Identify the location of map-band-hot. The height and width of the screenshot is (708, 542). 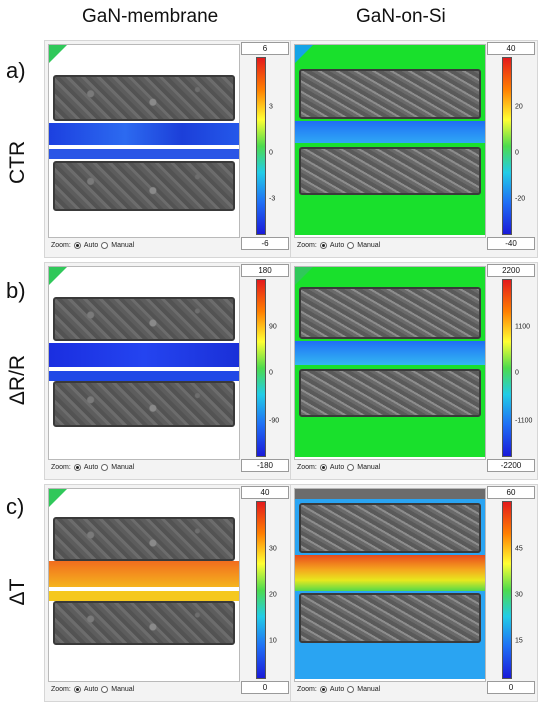
(390, 573).